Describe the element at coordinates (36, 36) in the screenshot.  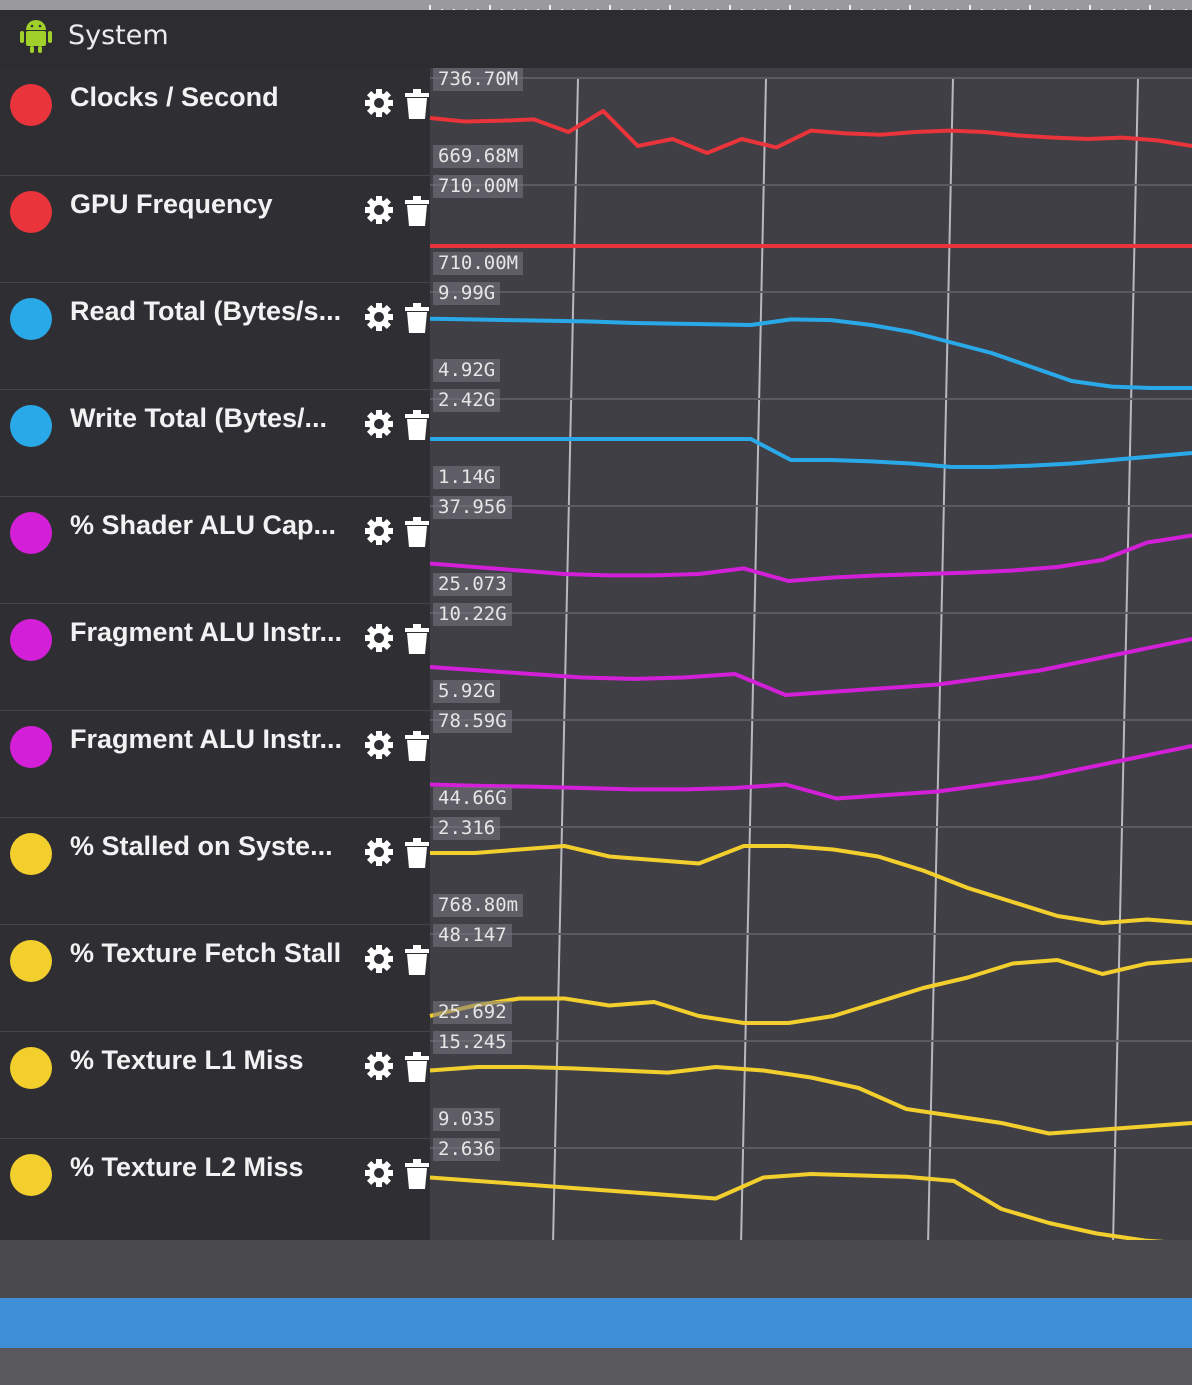
I see `android-icon` at that location.